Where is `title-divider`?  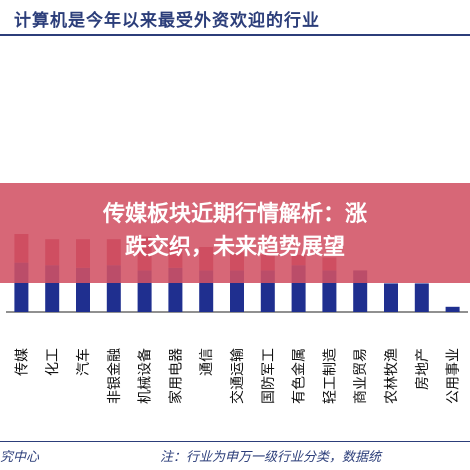 title-divider is located at coordinates (235, 35).